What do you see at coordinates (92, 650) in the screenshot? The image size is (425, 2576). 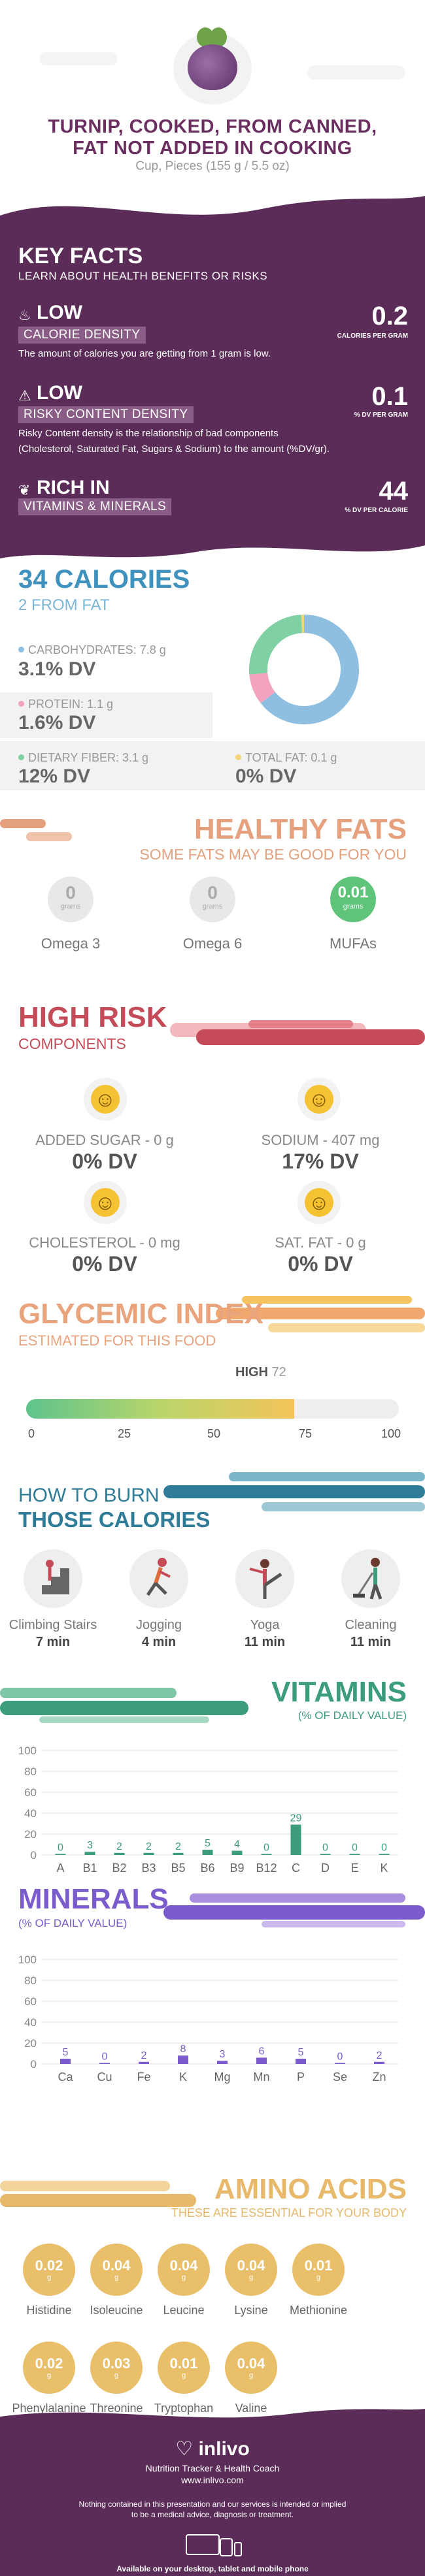 I see `carbs-label: CARBOHYDRATES: 7.8 g` at bounding box center [92, 650].